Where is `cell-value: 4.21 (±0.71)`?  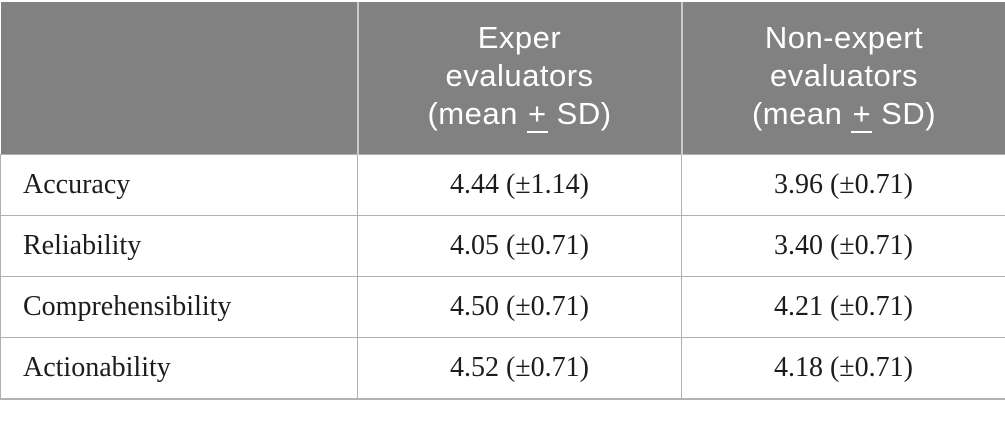 cell-value: 4.21 (±0.71) is located at coordinates (843, 307).